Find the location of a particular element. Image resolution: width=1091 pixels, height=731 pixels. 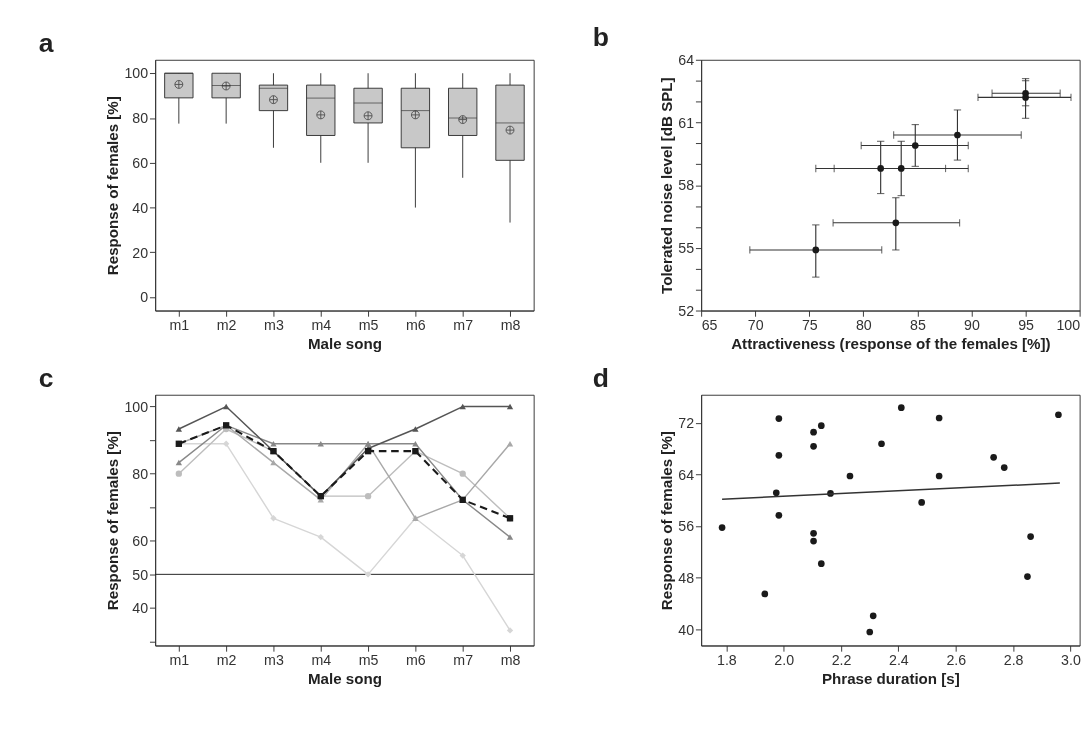

chart-title: b is located at coordinates (600, 36).